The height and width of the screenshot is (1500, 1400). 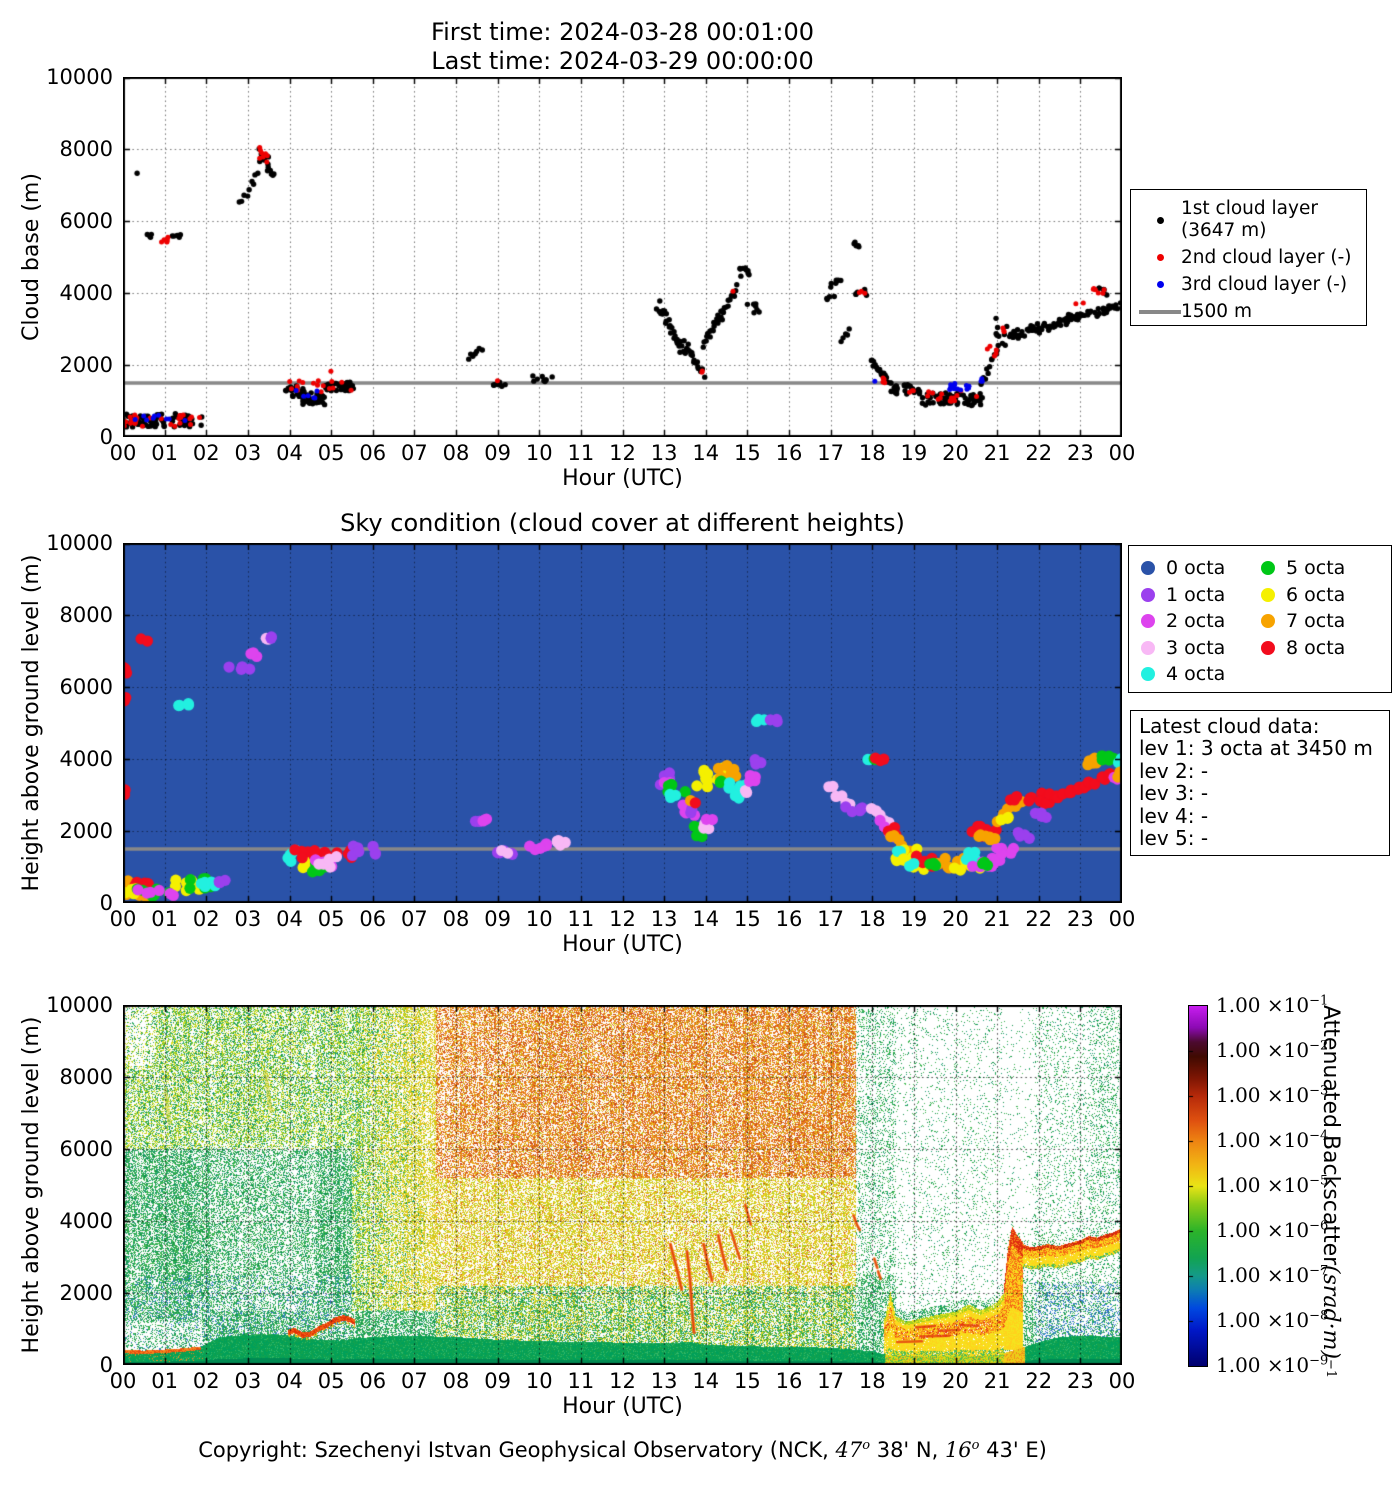 What do you see at coordinates (497, 1381) in the screenshot?
I see `x-tick-label: 09` at bounding box center [497, 1381].